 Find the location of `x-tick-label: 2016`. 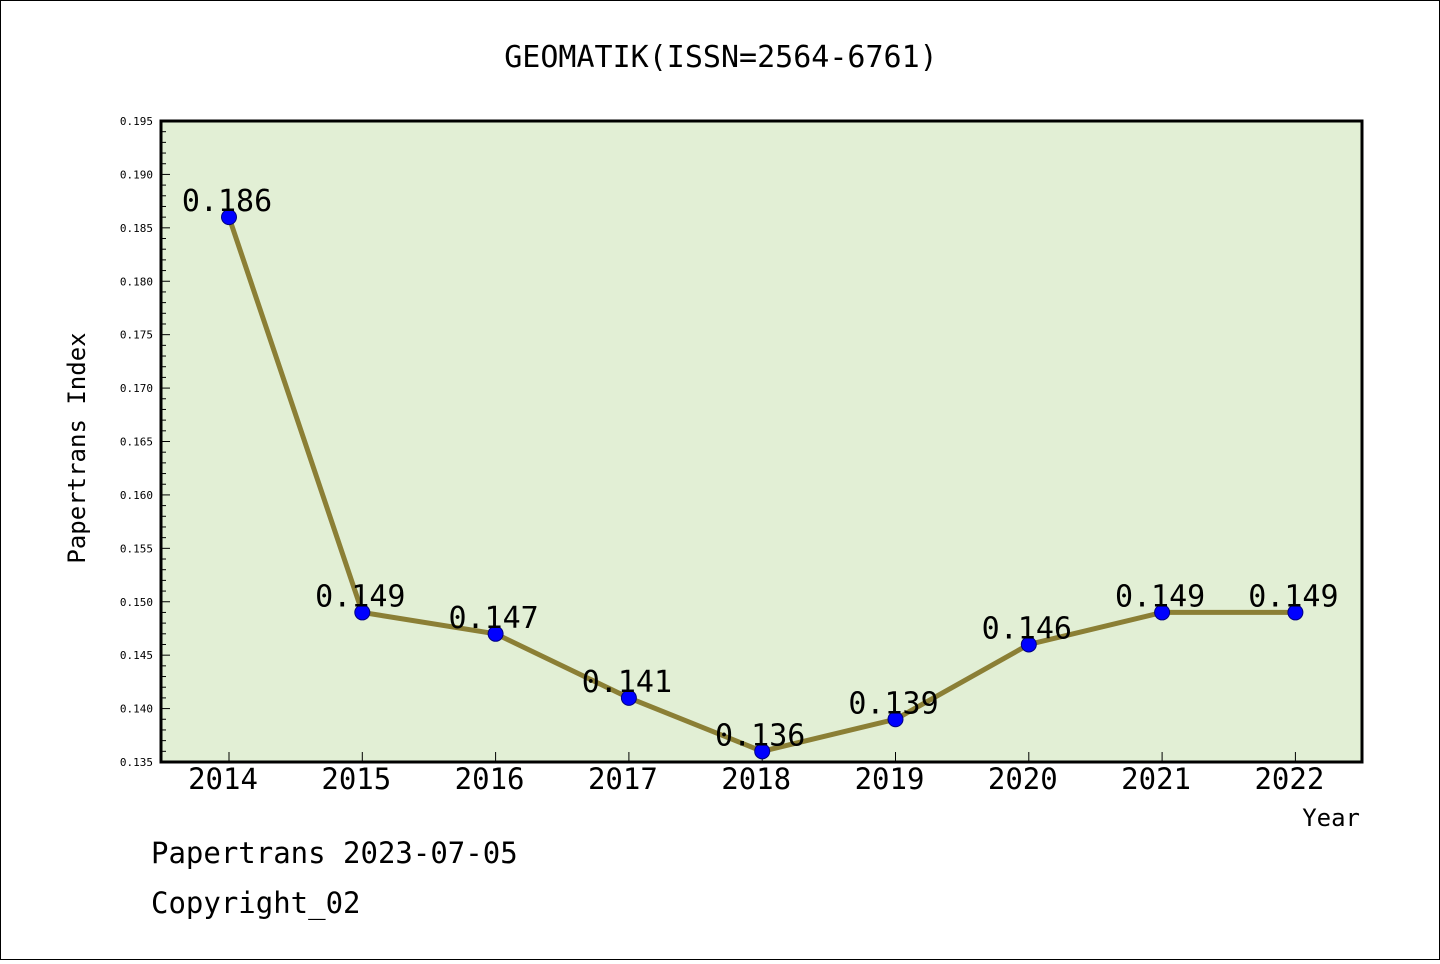

x-tick-label: 2016 is located at coordinates (490, 779).